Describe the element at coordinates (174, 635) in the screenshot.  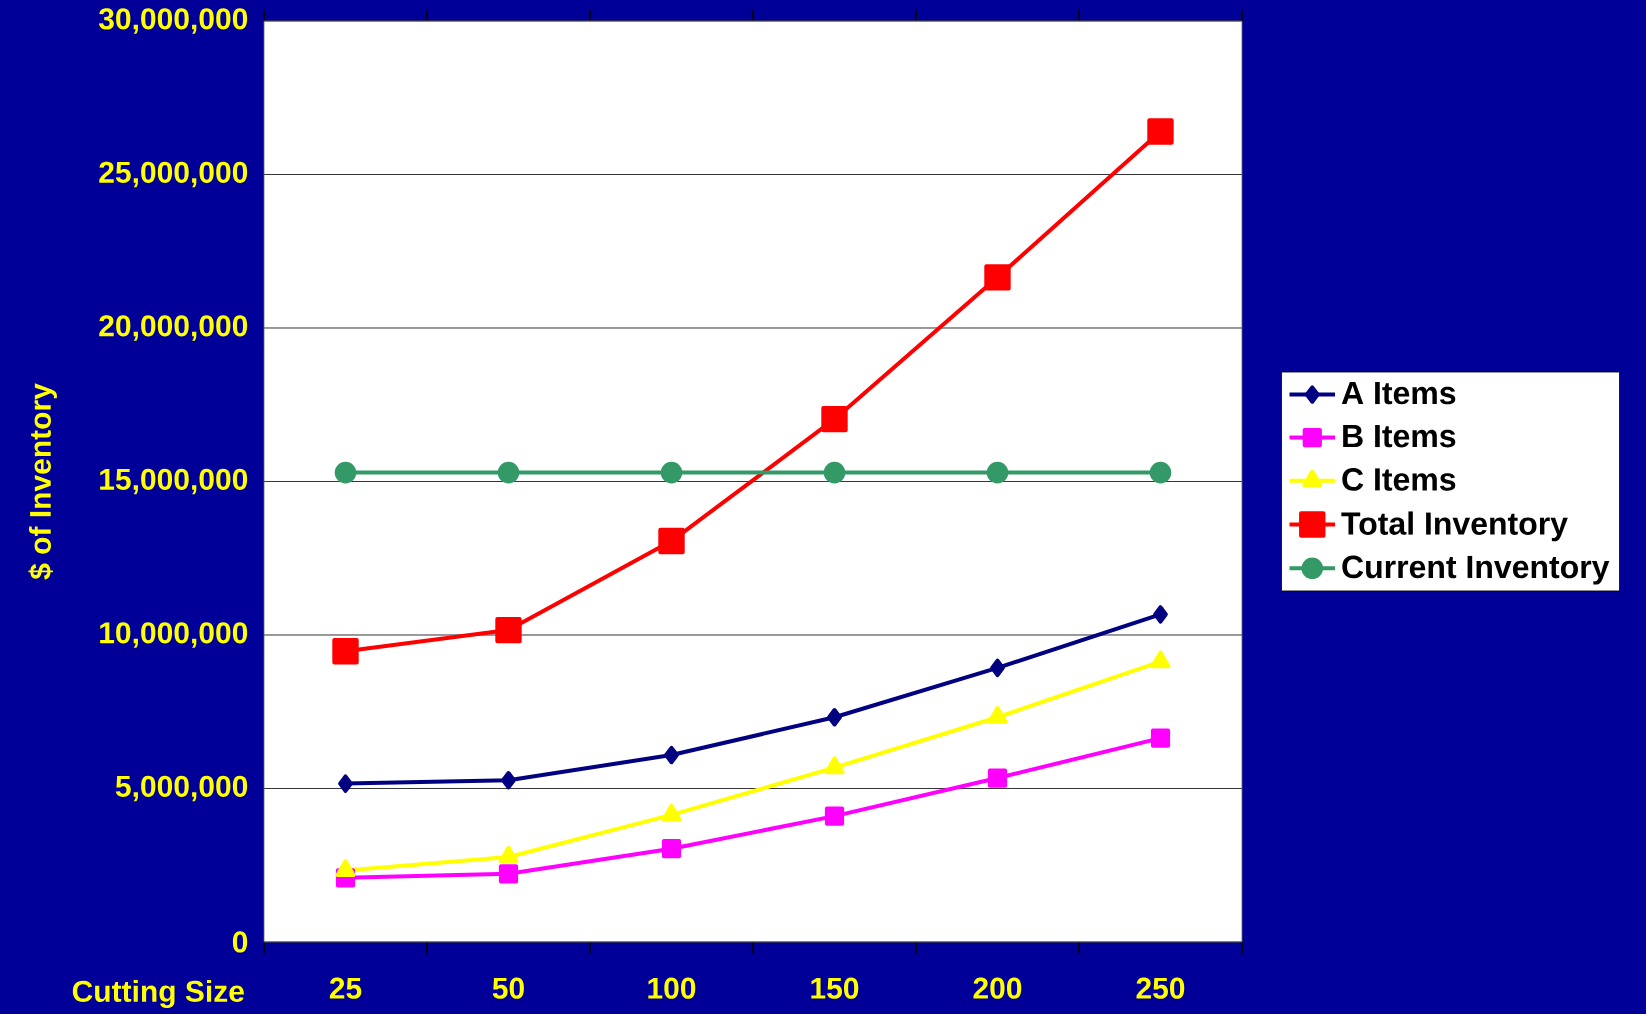
I see `y-tick-label: 10,000,000` at that location.